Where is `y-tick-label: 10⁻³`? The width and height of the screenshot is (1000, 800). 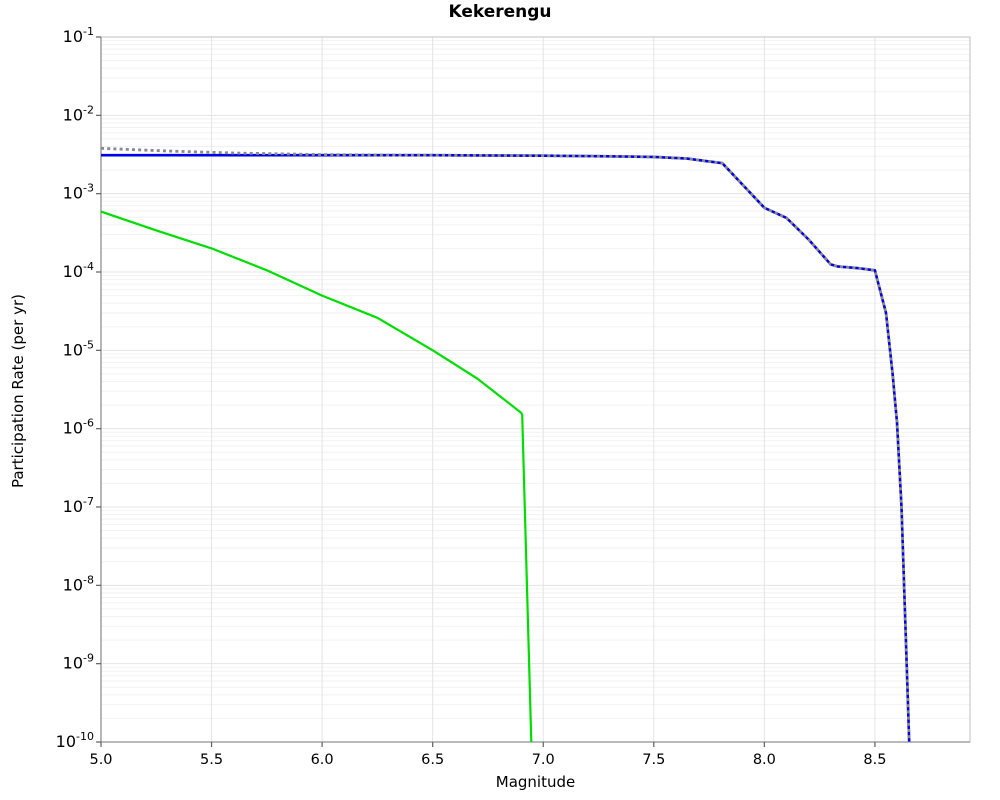 y-tick-label: 10⁻³ is located at coordinates (78, 192).